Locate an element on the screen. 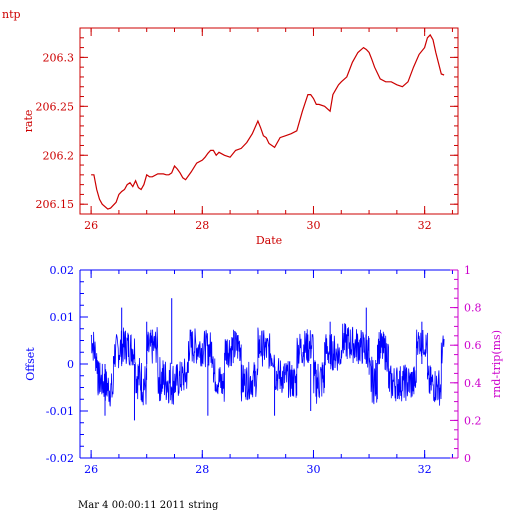 This screenshot has height=512, width=512. rtt-y-tick-label: 1 is located at coordinates (467, 270).